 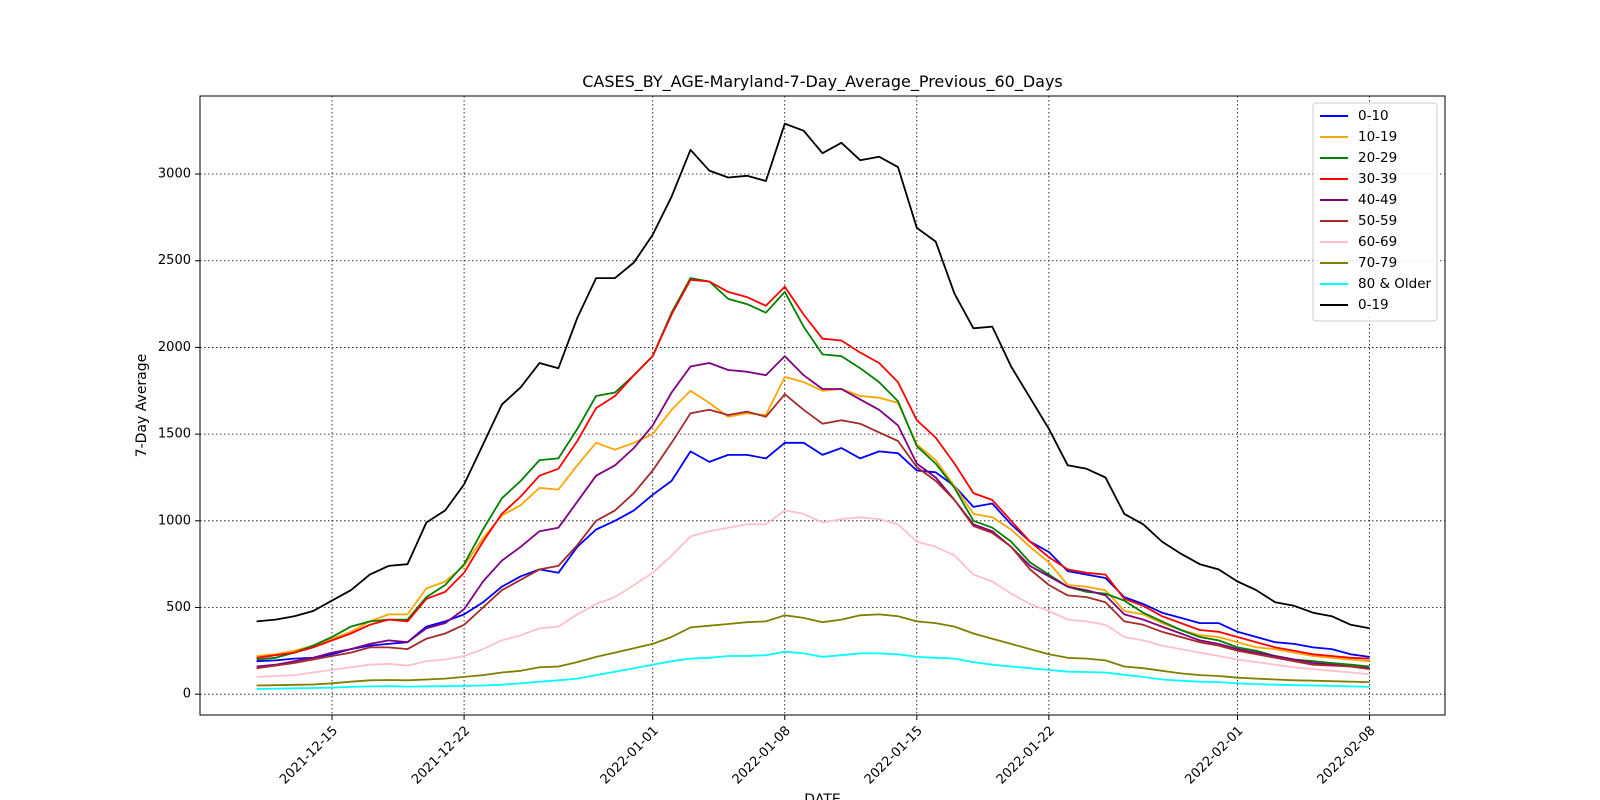 What do you see at coordinates (1347, 755) in the screenshot?
I see `x-tick-label: 2022-02-08` at bounding box center [1347, 755].